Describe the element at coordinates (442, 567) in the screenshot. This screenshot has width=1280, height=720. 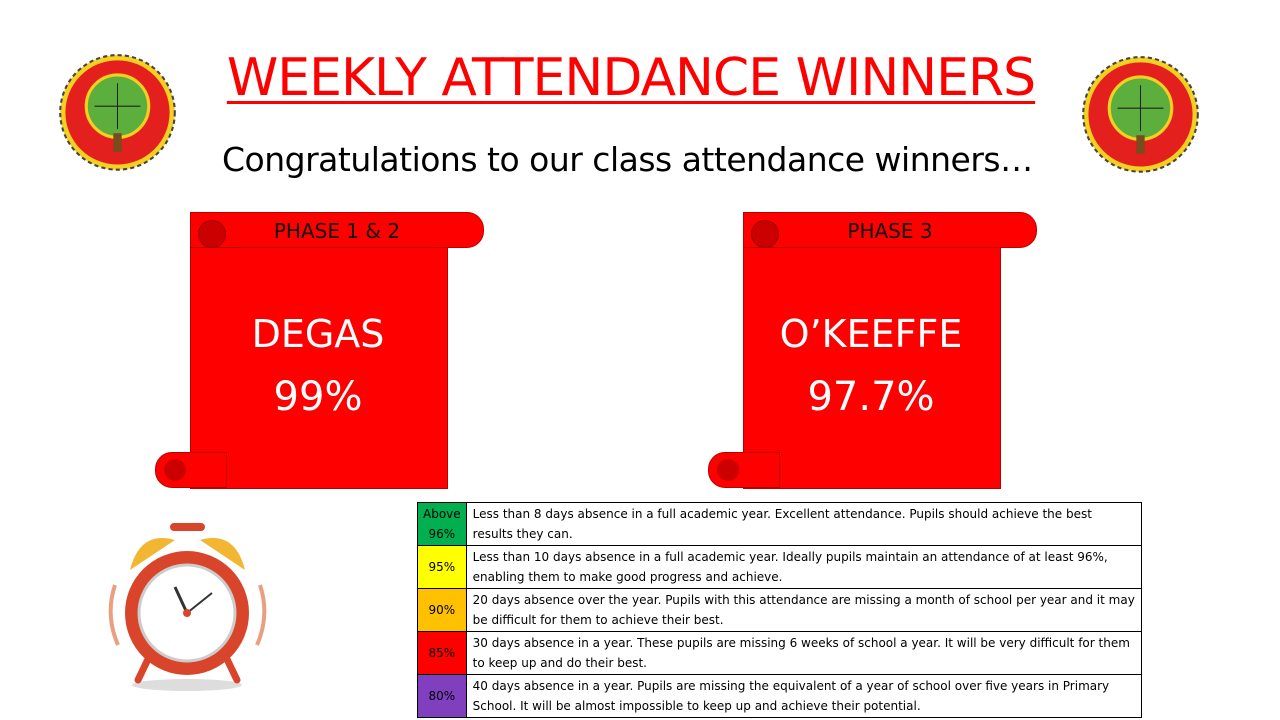
I see `attendance-level: 95%` at that location.